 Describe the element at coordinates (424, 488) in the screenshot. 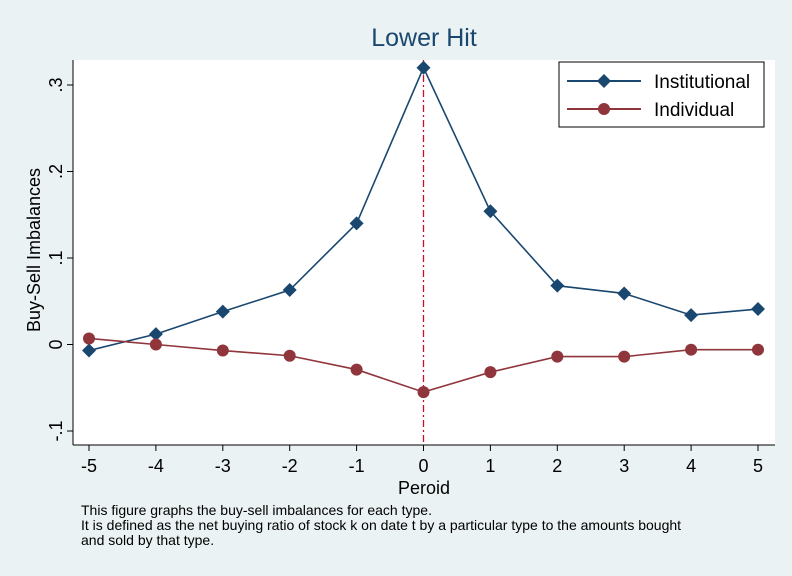

I see `x-axis-label: Peroid` at that location.